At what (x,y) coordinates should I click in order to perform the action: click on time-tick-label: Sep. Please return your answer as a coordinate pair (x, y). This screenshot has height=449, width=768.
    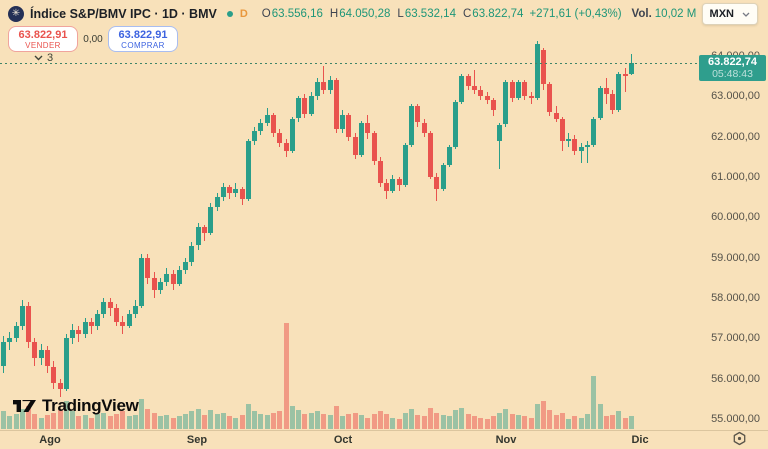
    Looking at the image, I should click on (197, 440).